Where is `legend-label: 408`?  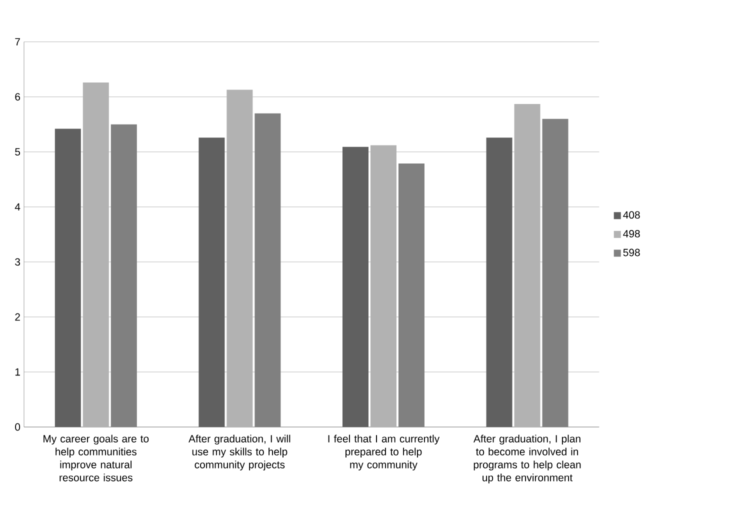 legend-label: 408 is located at coordinates (631, 215).